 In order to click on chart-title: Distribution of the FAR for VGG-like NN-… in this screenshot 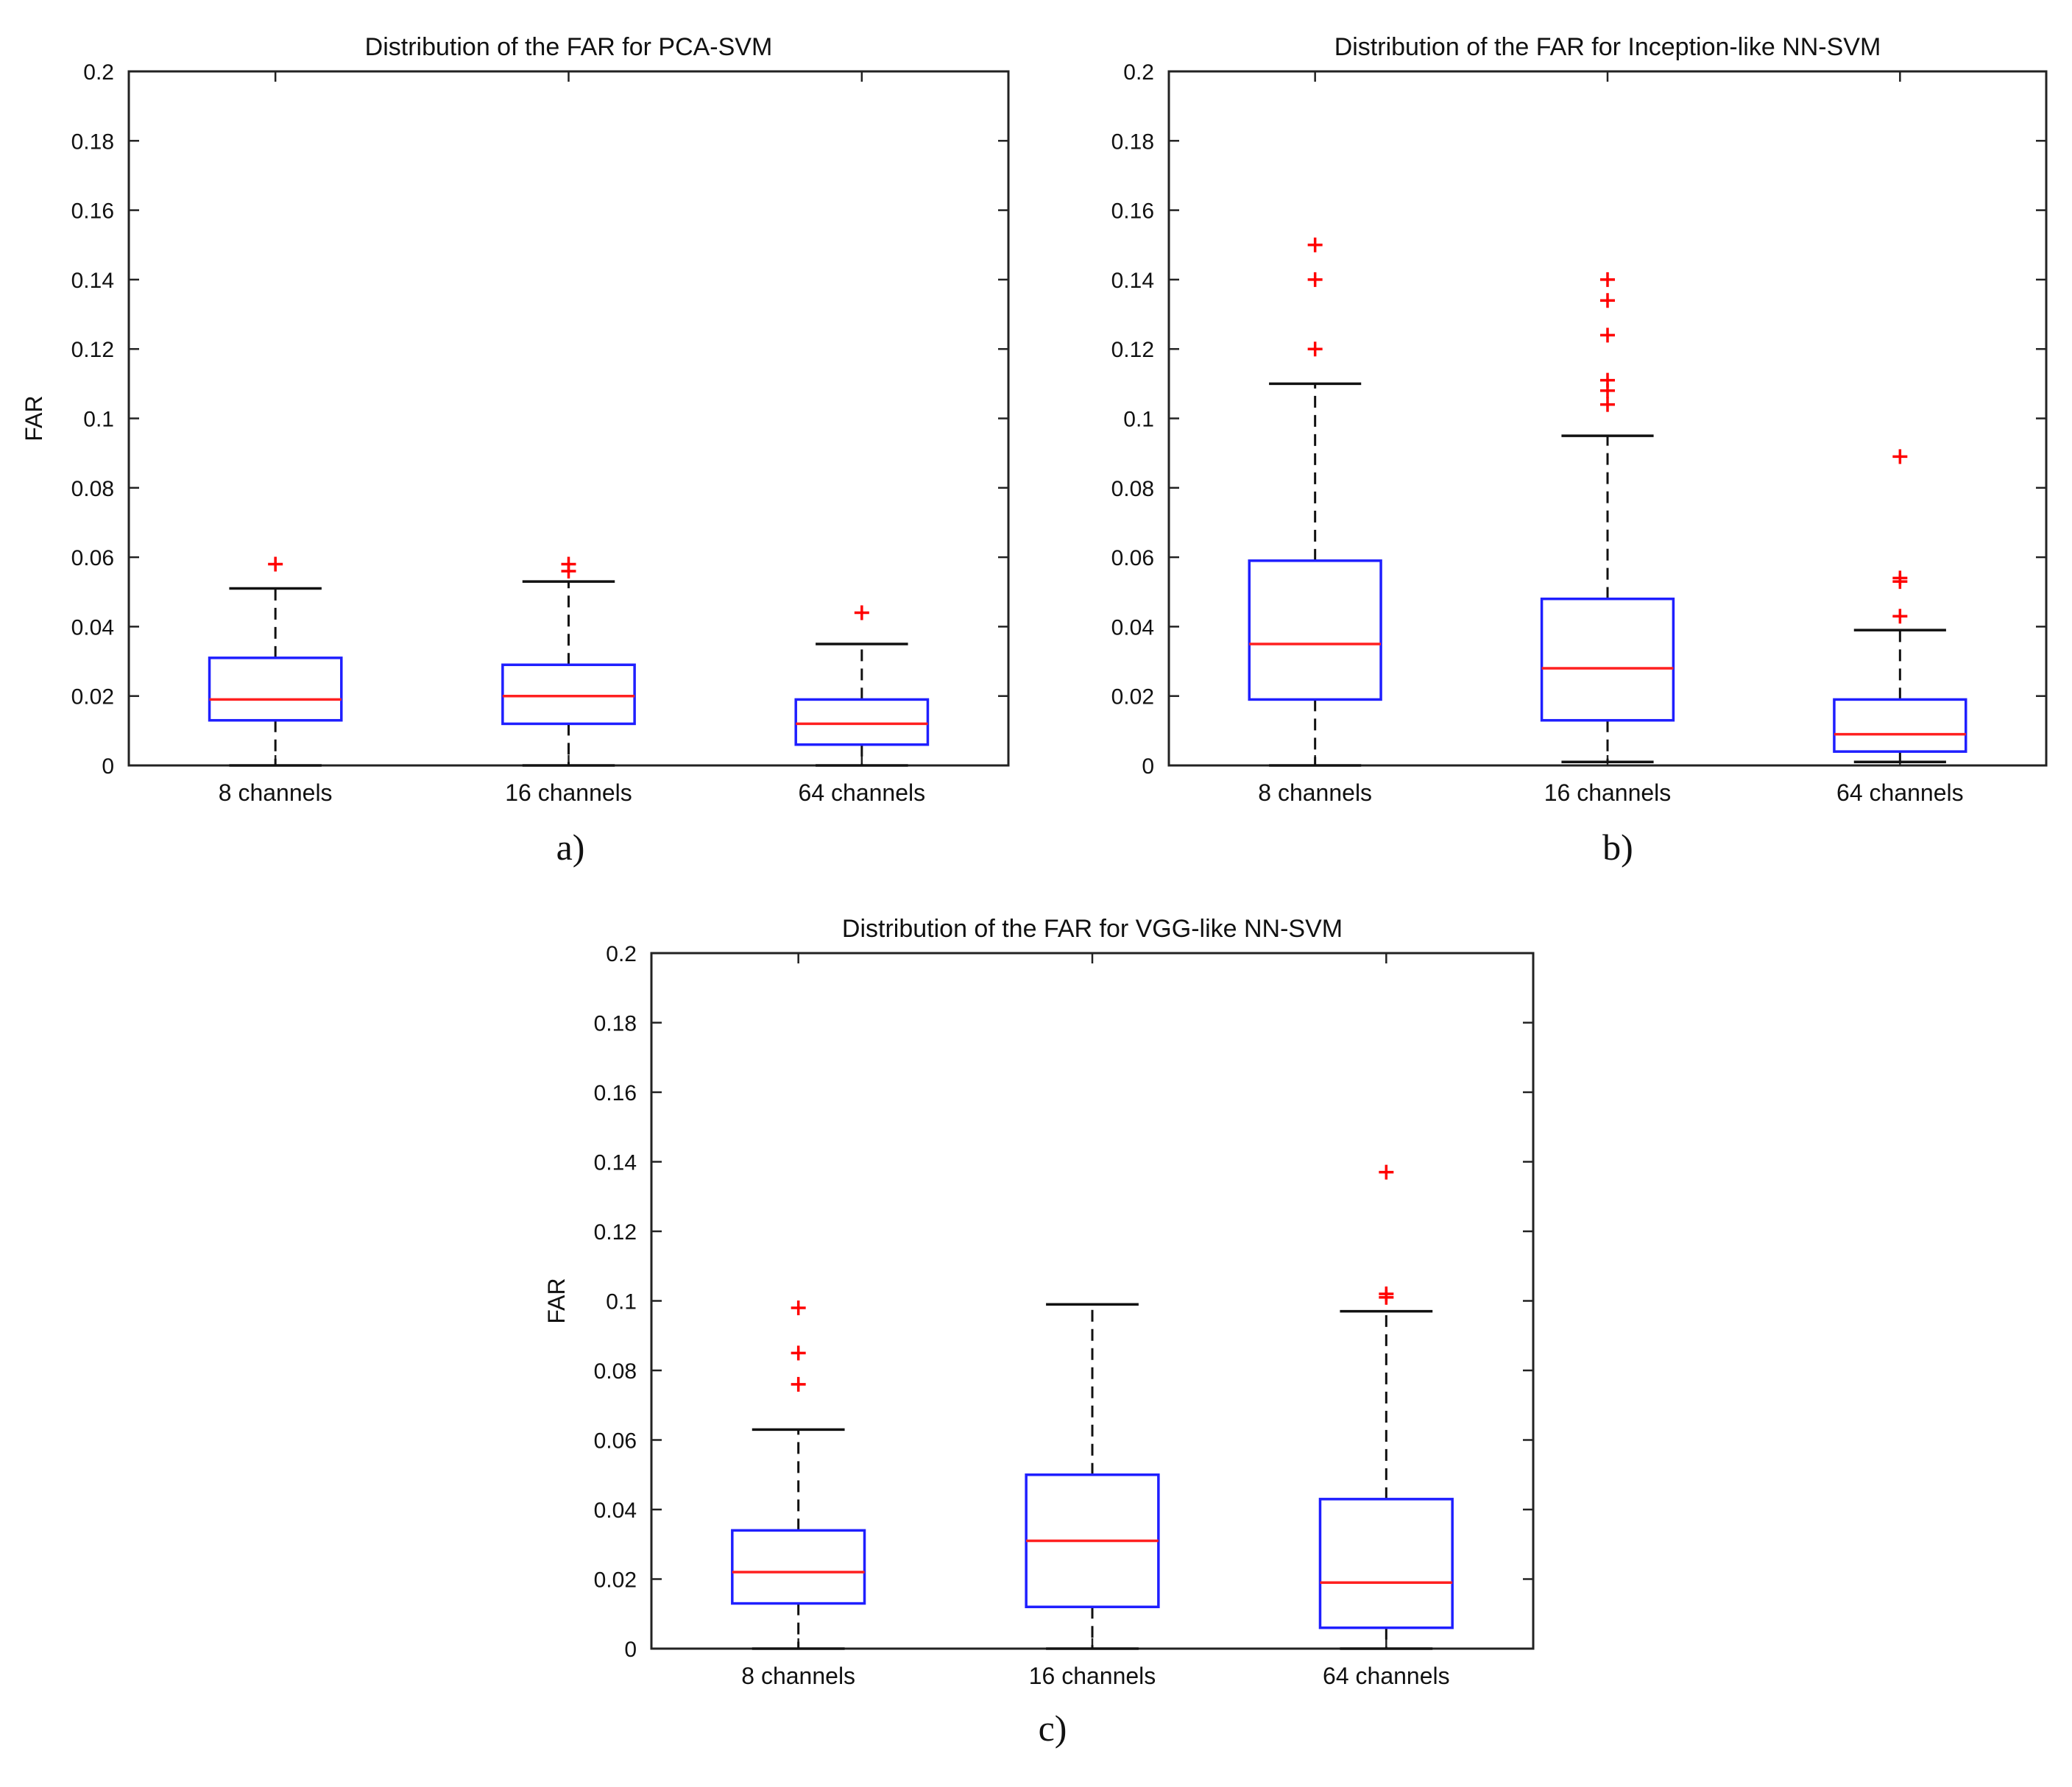, I will do `click(1092, 929)`.